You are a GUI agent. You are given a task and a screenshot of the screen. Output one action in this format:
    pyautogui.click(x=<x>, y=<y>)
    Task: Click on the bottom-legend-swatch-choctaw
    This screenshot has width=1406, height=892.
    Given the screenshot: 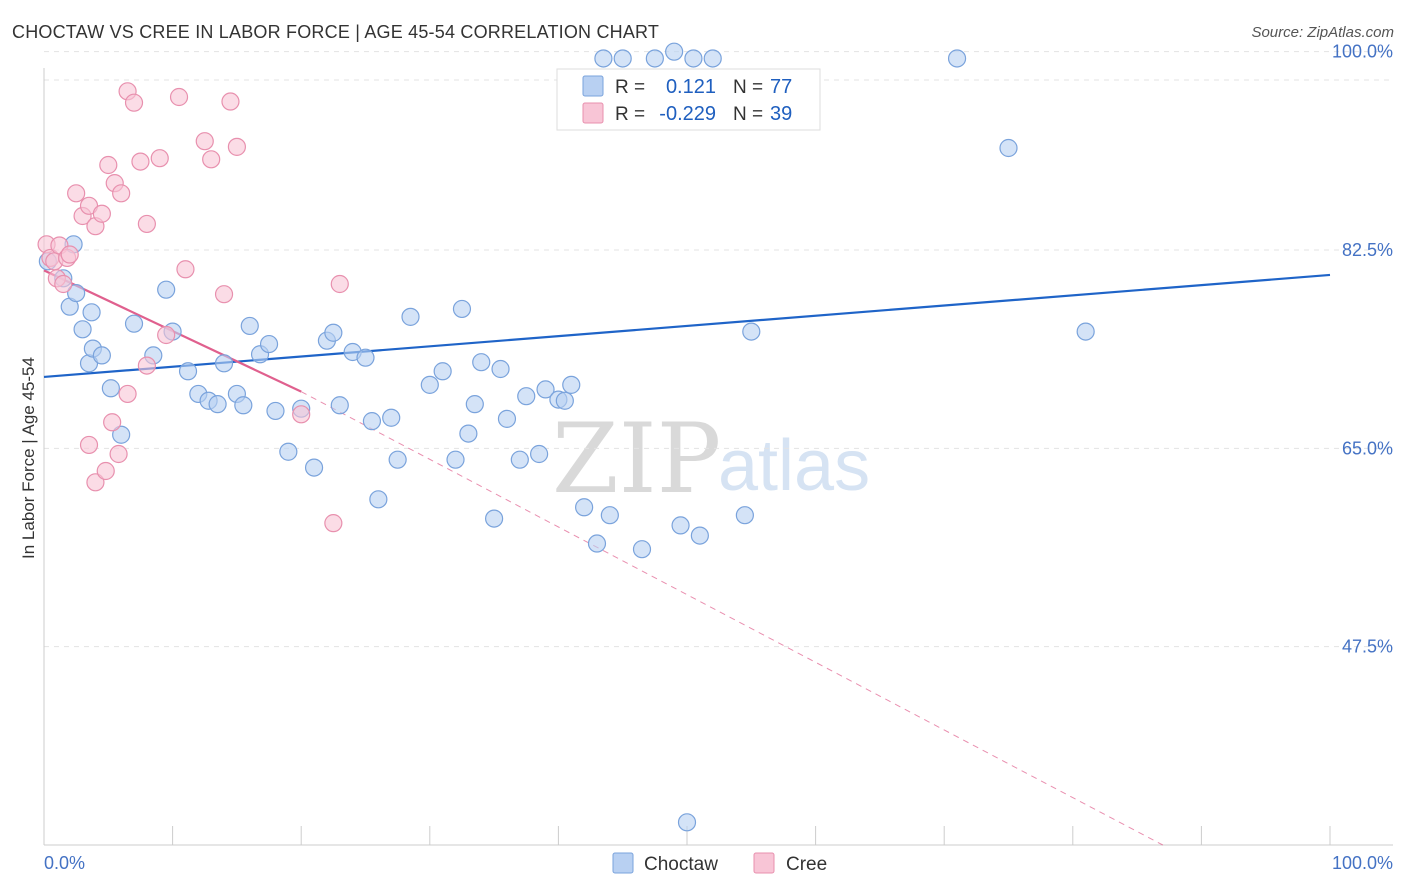 What is the action you would take?
    pyautogui.click(x=623, y=863)
    